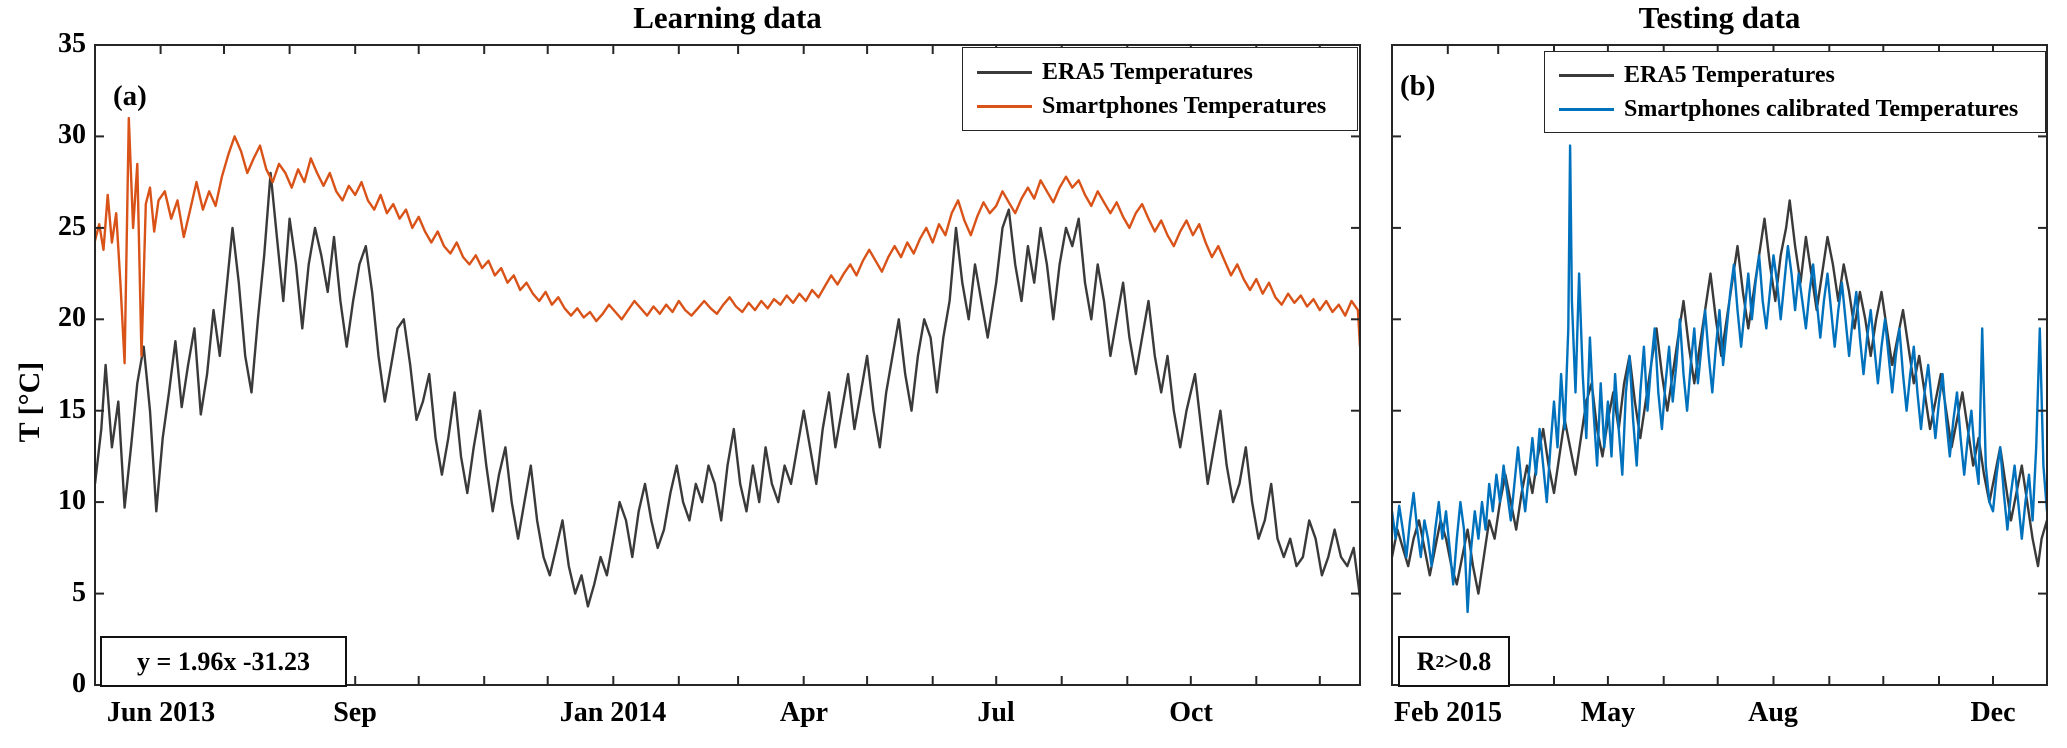 The height and width of the screenshot is (748, 2067). Describe the element at coordinates (1426, 661) in the screenshot. I see `r-squared-base: R` at that location.